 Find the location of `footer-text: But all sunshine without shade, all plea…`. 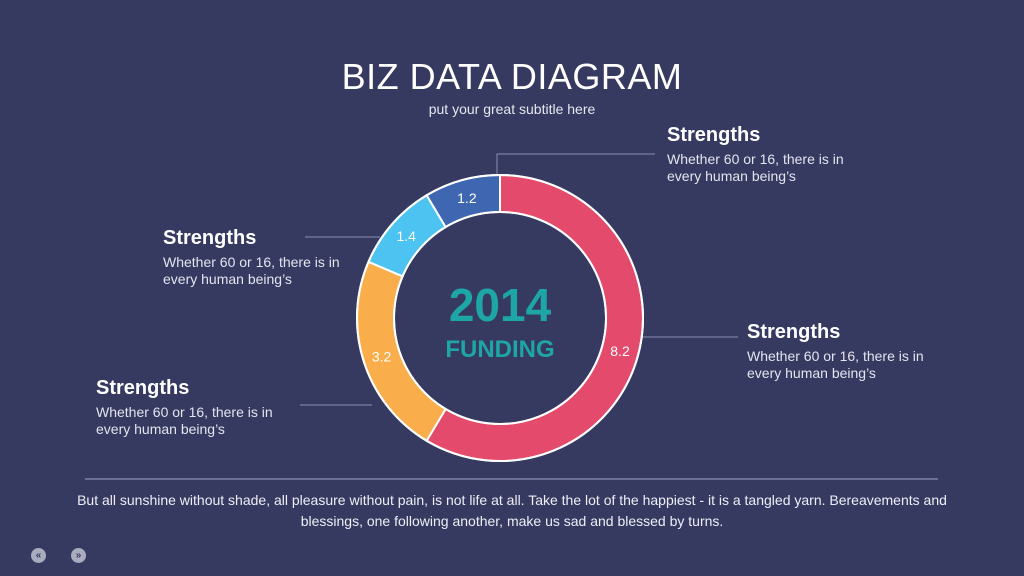

footer-text: But all sunshine without shade, all plea… is located at coordinates (512, 510).